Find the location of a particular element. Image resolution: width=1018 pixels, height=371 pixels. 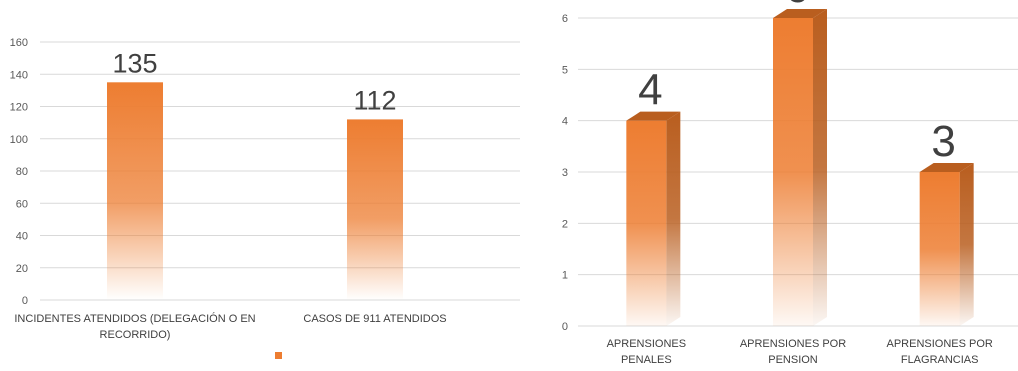

y-tick-label: 2 is located at coordinates (565, 224).